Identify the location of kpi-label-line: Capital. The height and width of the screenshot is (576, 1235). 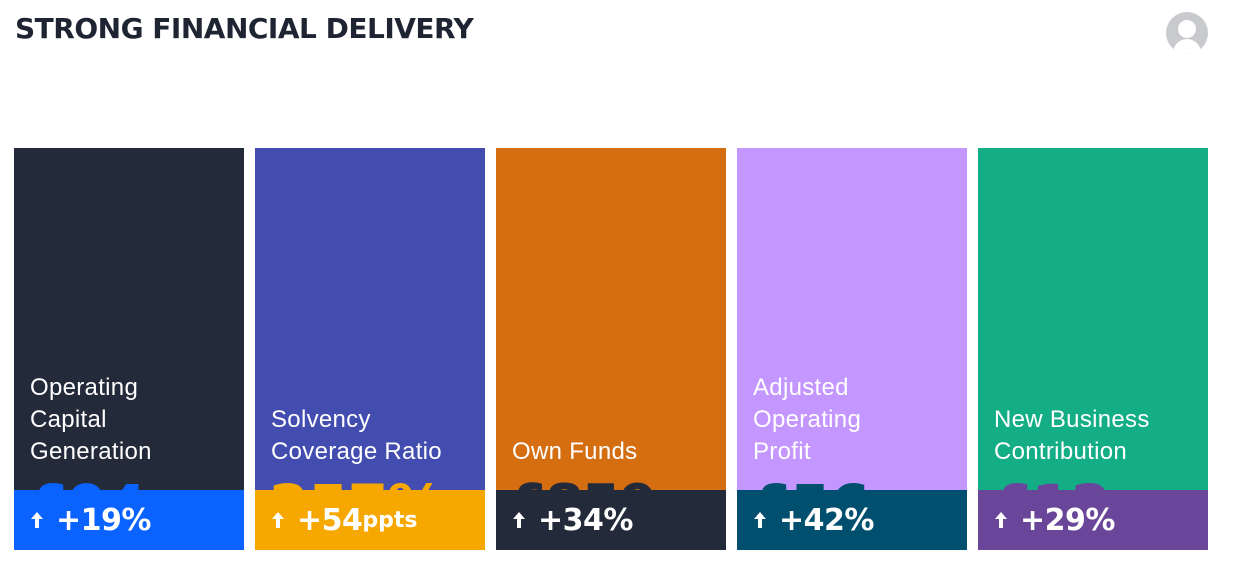
(68, 419).